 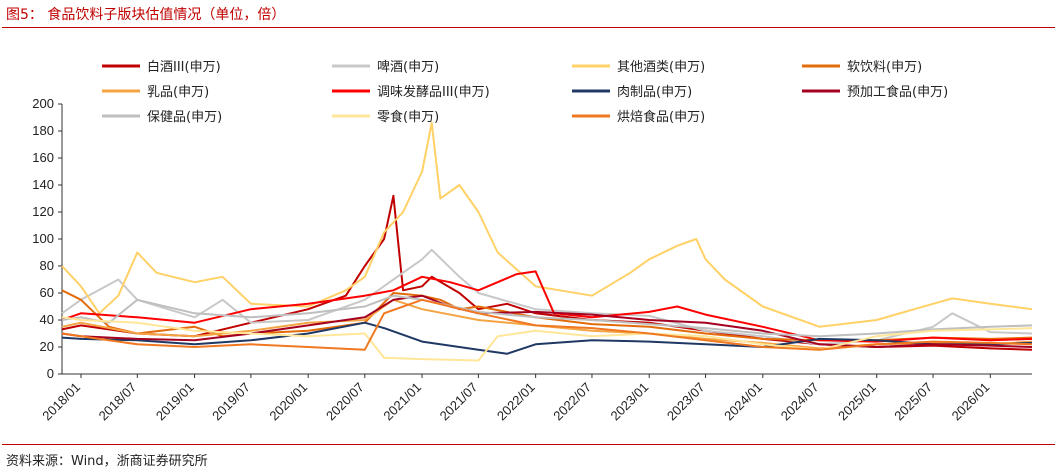 I want to click on series-line-iii, so click(x=547, y=306).